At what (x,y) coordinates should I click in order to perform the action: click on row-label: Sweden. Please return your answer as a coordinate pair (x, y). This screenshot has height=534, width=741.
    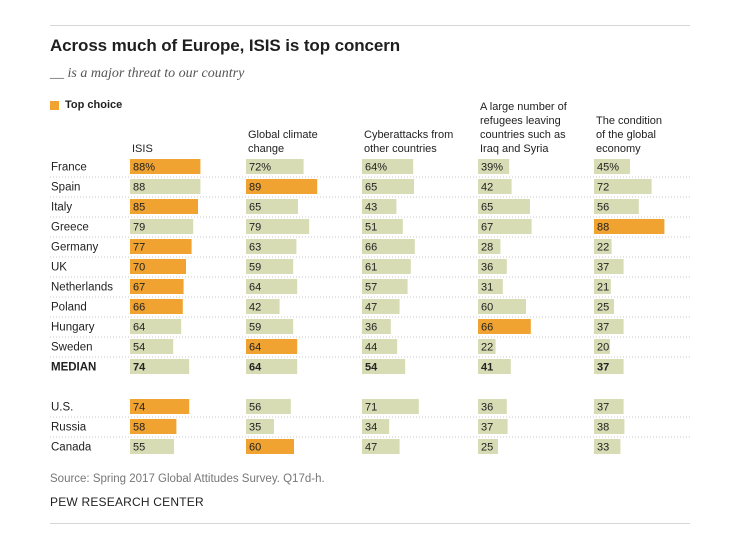
    Looking at the image, I should click on (72, 348).